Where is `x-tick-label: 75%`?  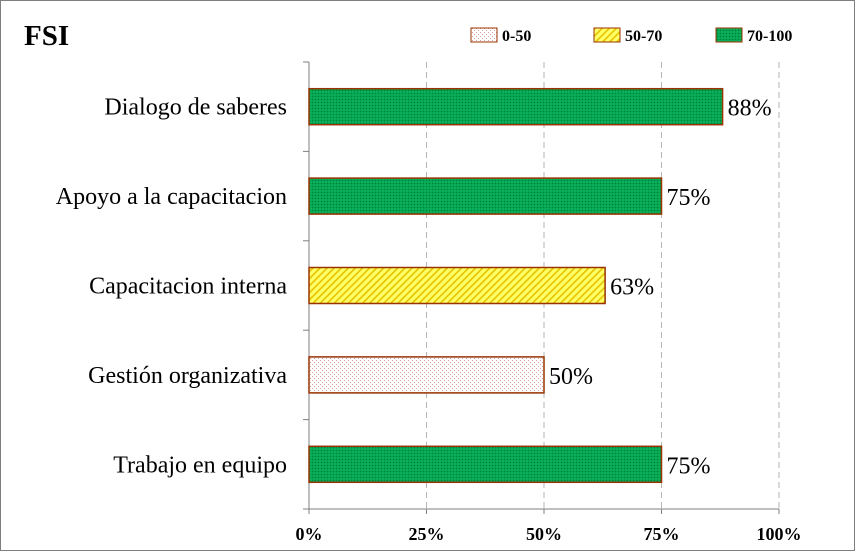
x-tick-label: 75% is located at coordinates (662, 534).